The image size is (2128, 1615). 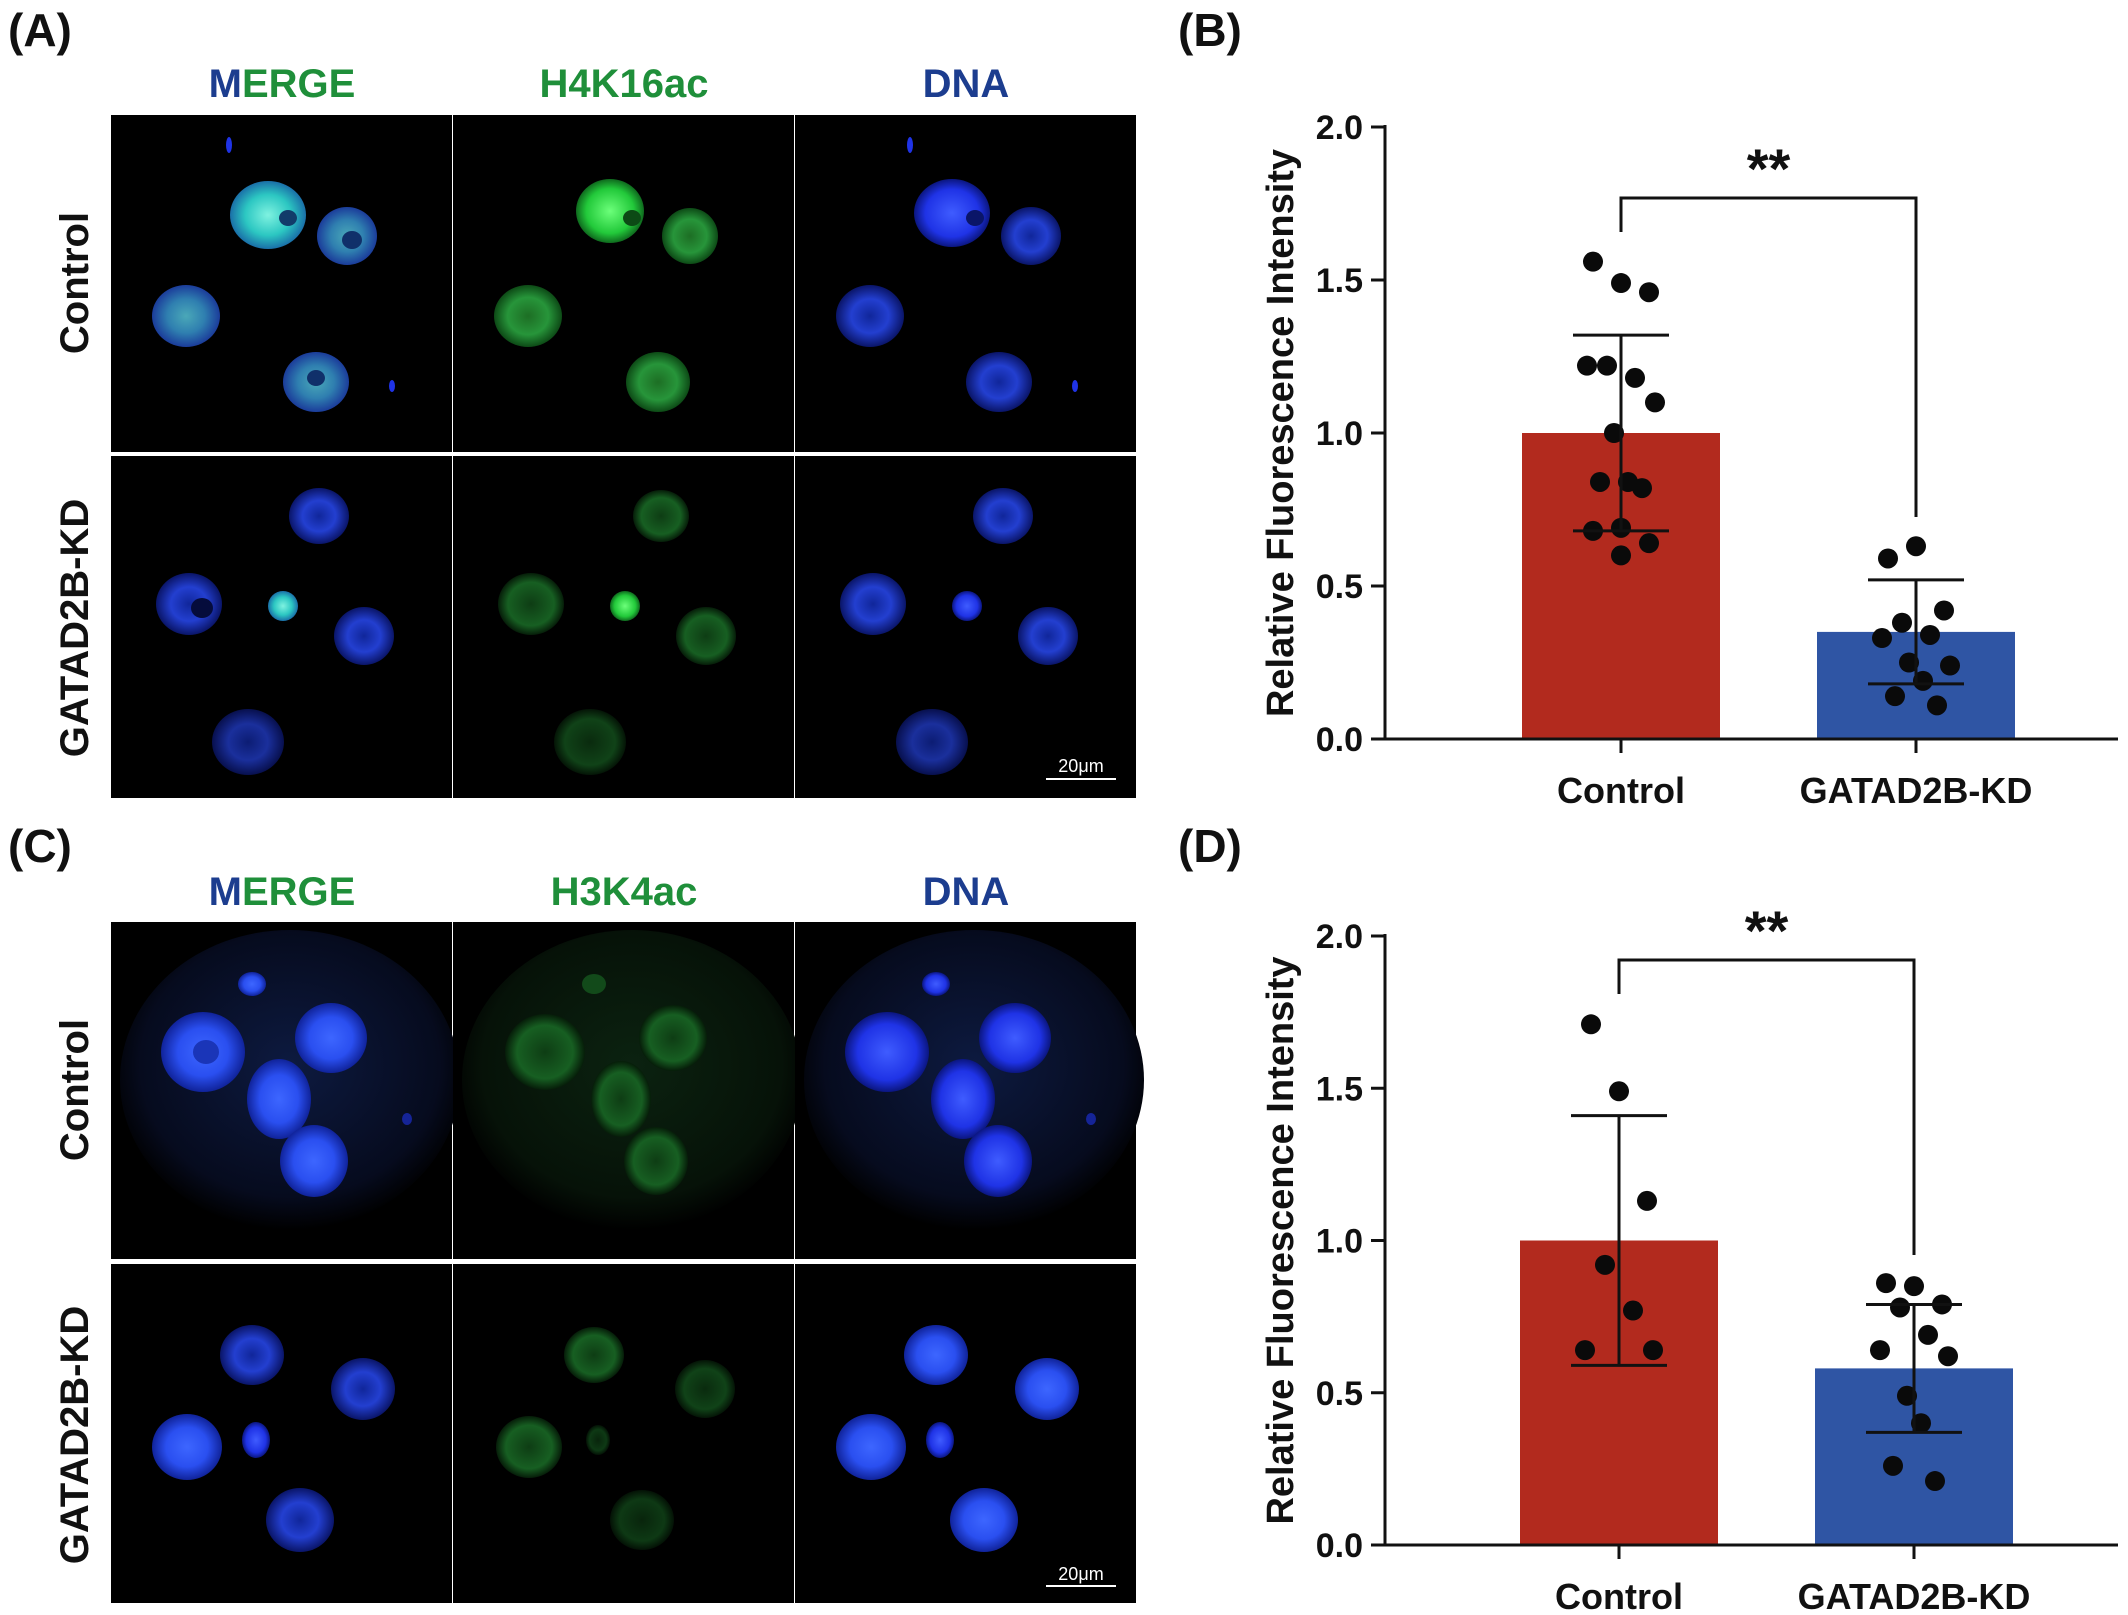 I want to click on image-a-control-marker, so click(x=623, y=283).